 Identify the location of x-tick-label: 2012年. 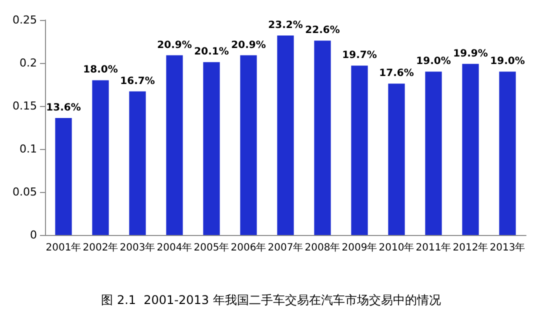
(470, 248).